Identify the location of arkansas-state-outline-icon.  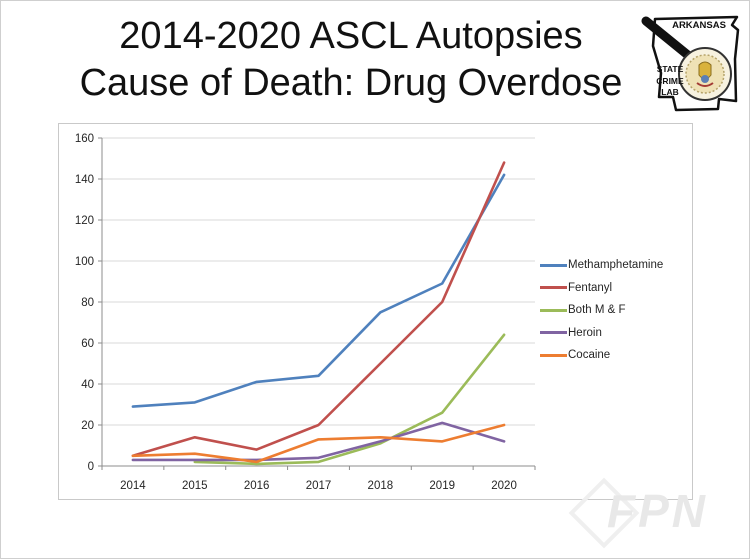
(690, 63).